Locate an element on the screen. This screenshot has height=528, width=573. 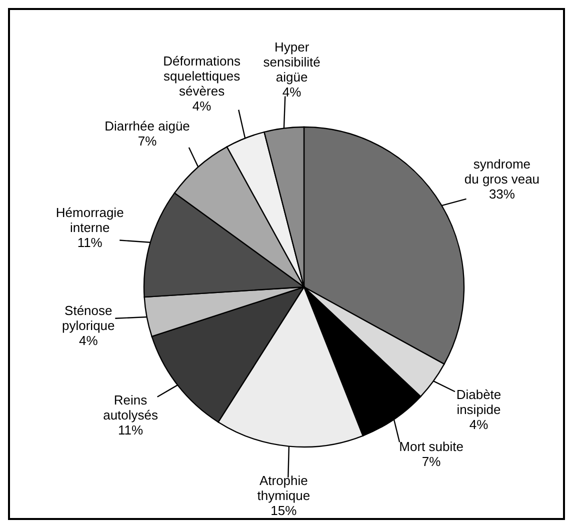
data-label: 33% is located at coordinates (502, 194).